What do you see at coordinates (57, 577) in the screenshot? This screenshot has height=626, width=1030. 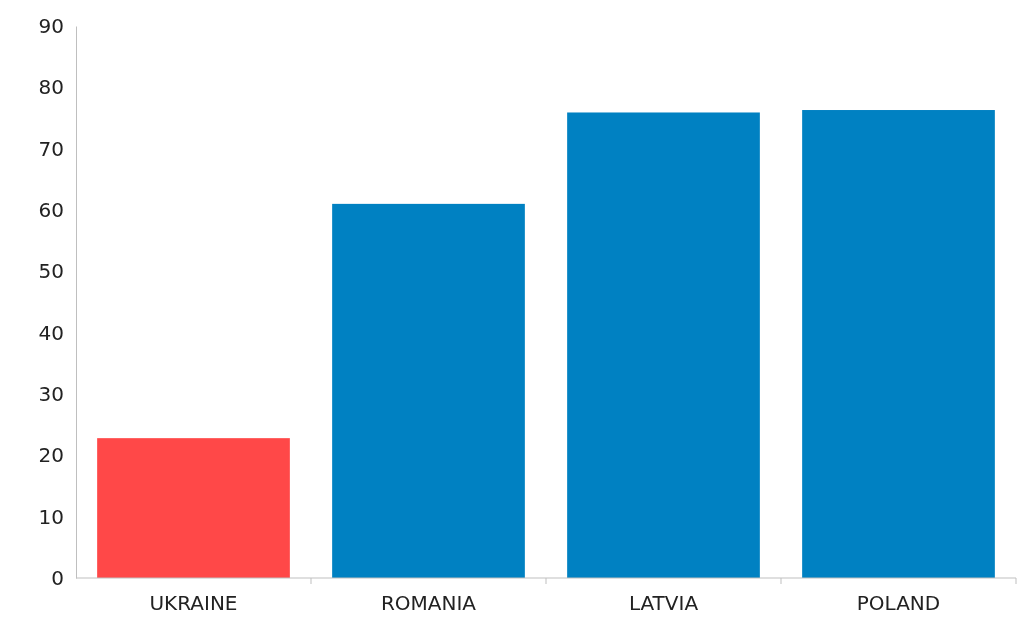 I see `y-tick-label: 0` at bounding box center [57, 577].